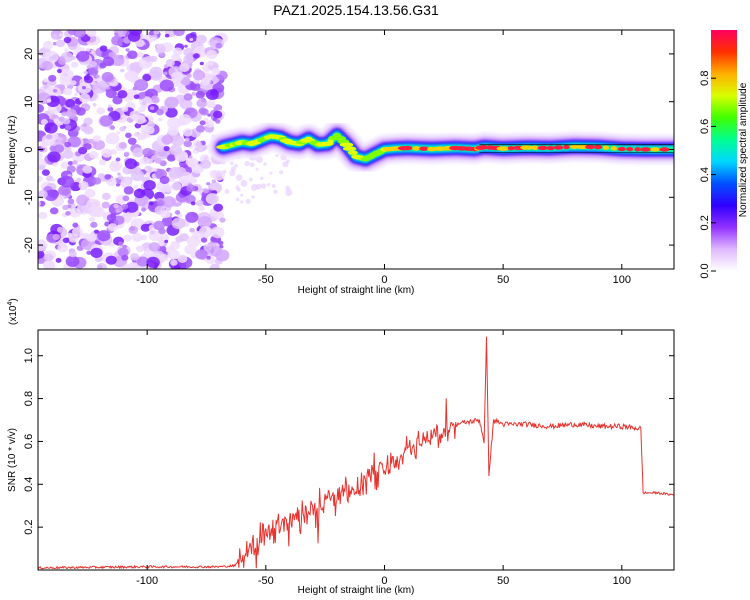 The width and height of the screenshot is (750, 600). What do you see at coordinates (13, 311) in the screenshot?
I see `snr-multiplier: (x104)` at bounding box center [13, 311].